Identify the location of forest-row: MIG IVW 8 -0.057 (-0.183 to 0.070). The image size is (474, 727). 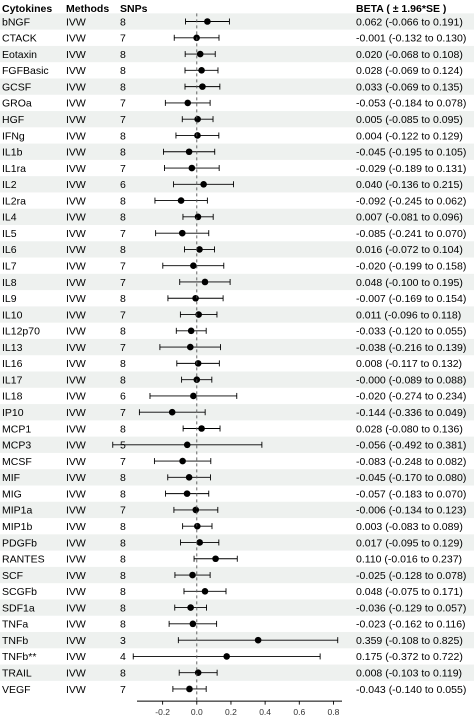
(234, 494).